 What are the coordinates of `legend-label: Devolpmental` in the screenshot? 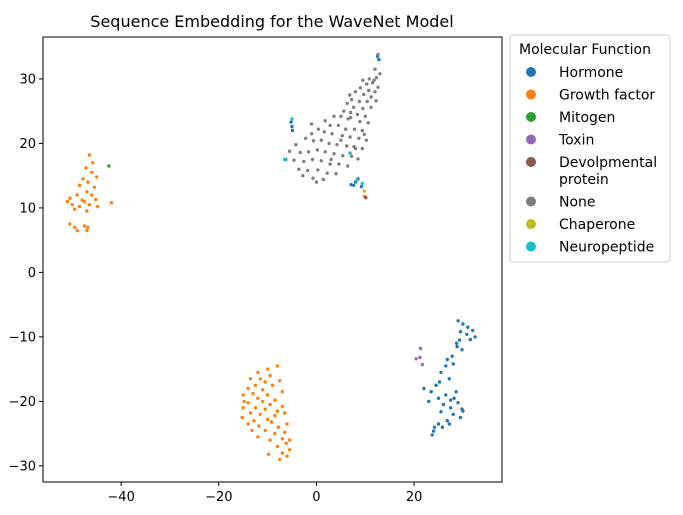 It's located at (608, 163).